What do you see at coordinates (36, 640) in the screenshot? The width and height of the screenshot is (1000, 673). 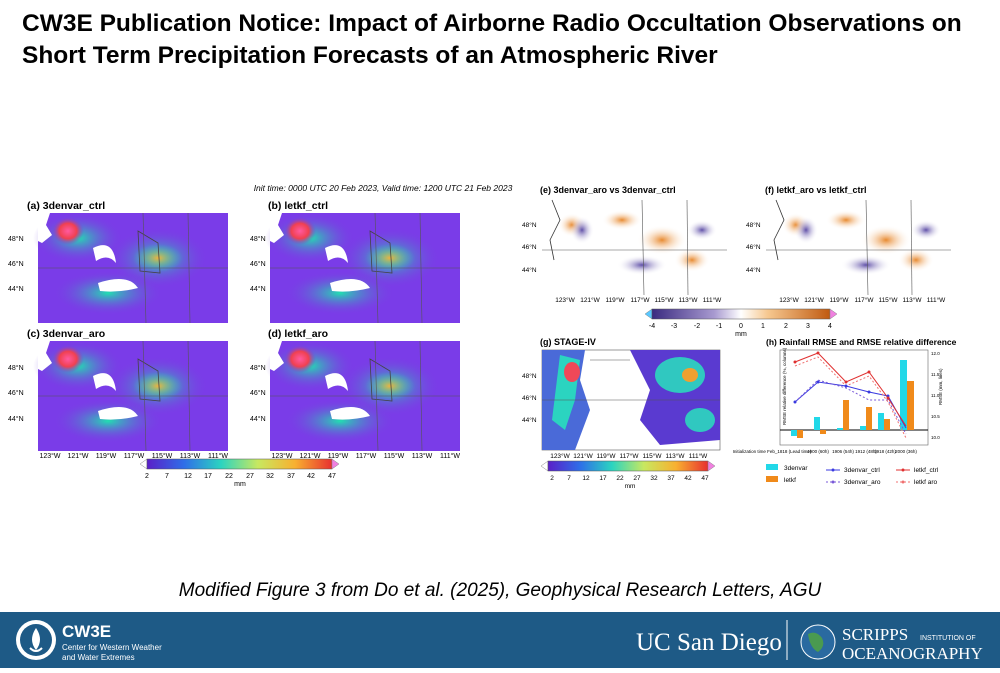 I see `cw3e-logo-icon` at bounding box center [36, 640].